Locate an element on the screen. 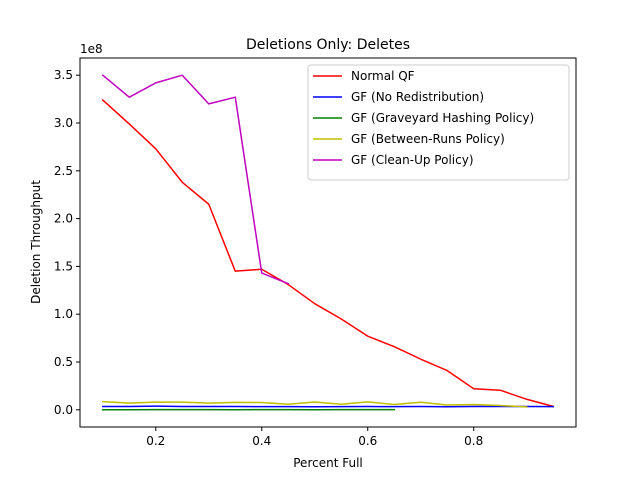 Image resolution: width=640 pixels, height=480 pixels. chart-title: Deletions Only: Deletes is located at coordinates (328, 45).